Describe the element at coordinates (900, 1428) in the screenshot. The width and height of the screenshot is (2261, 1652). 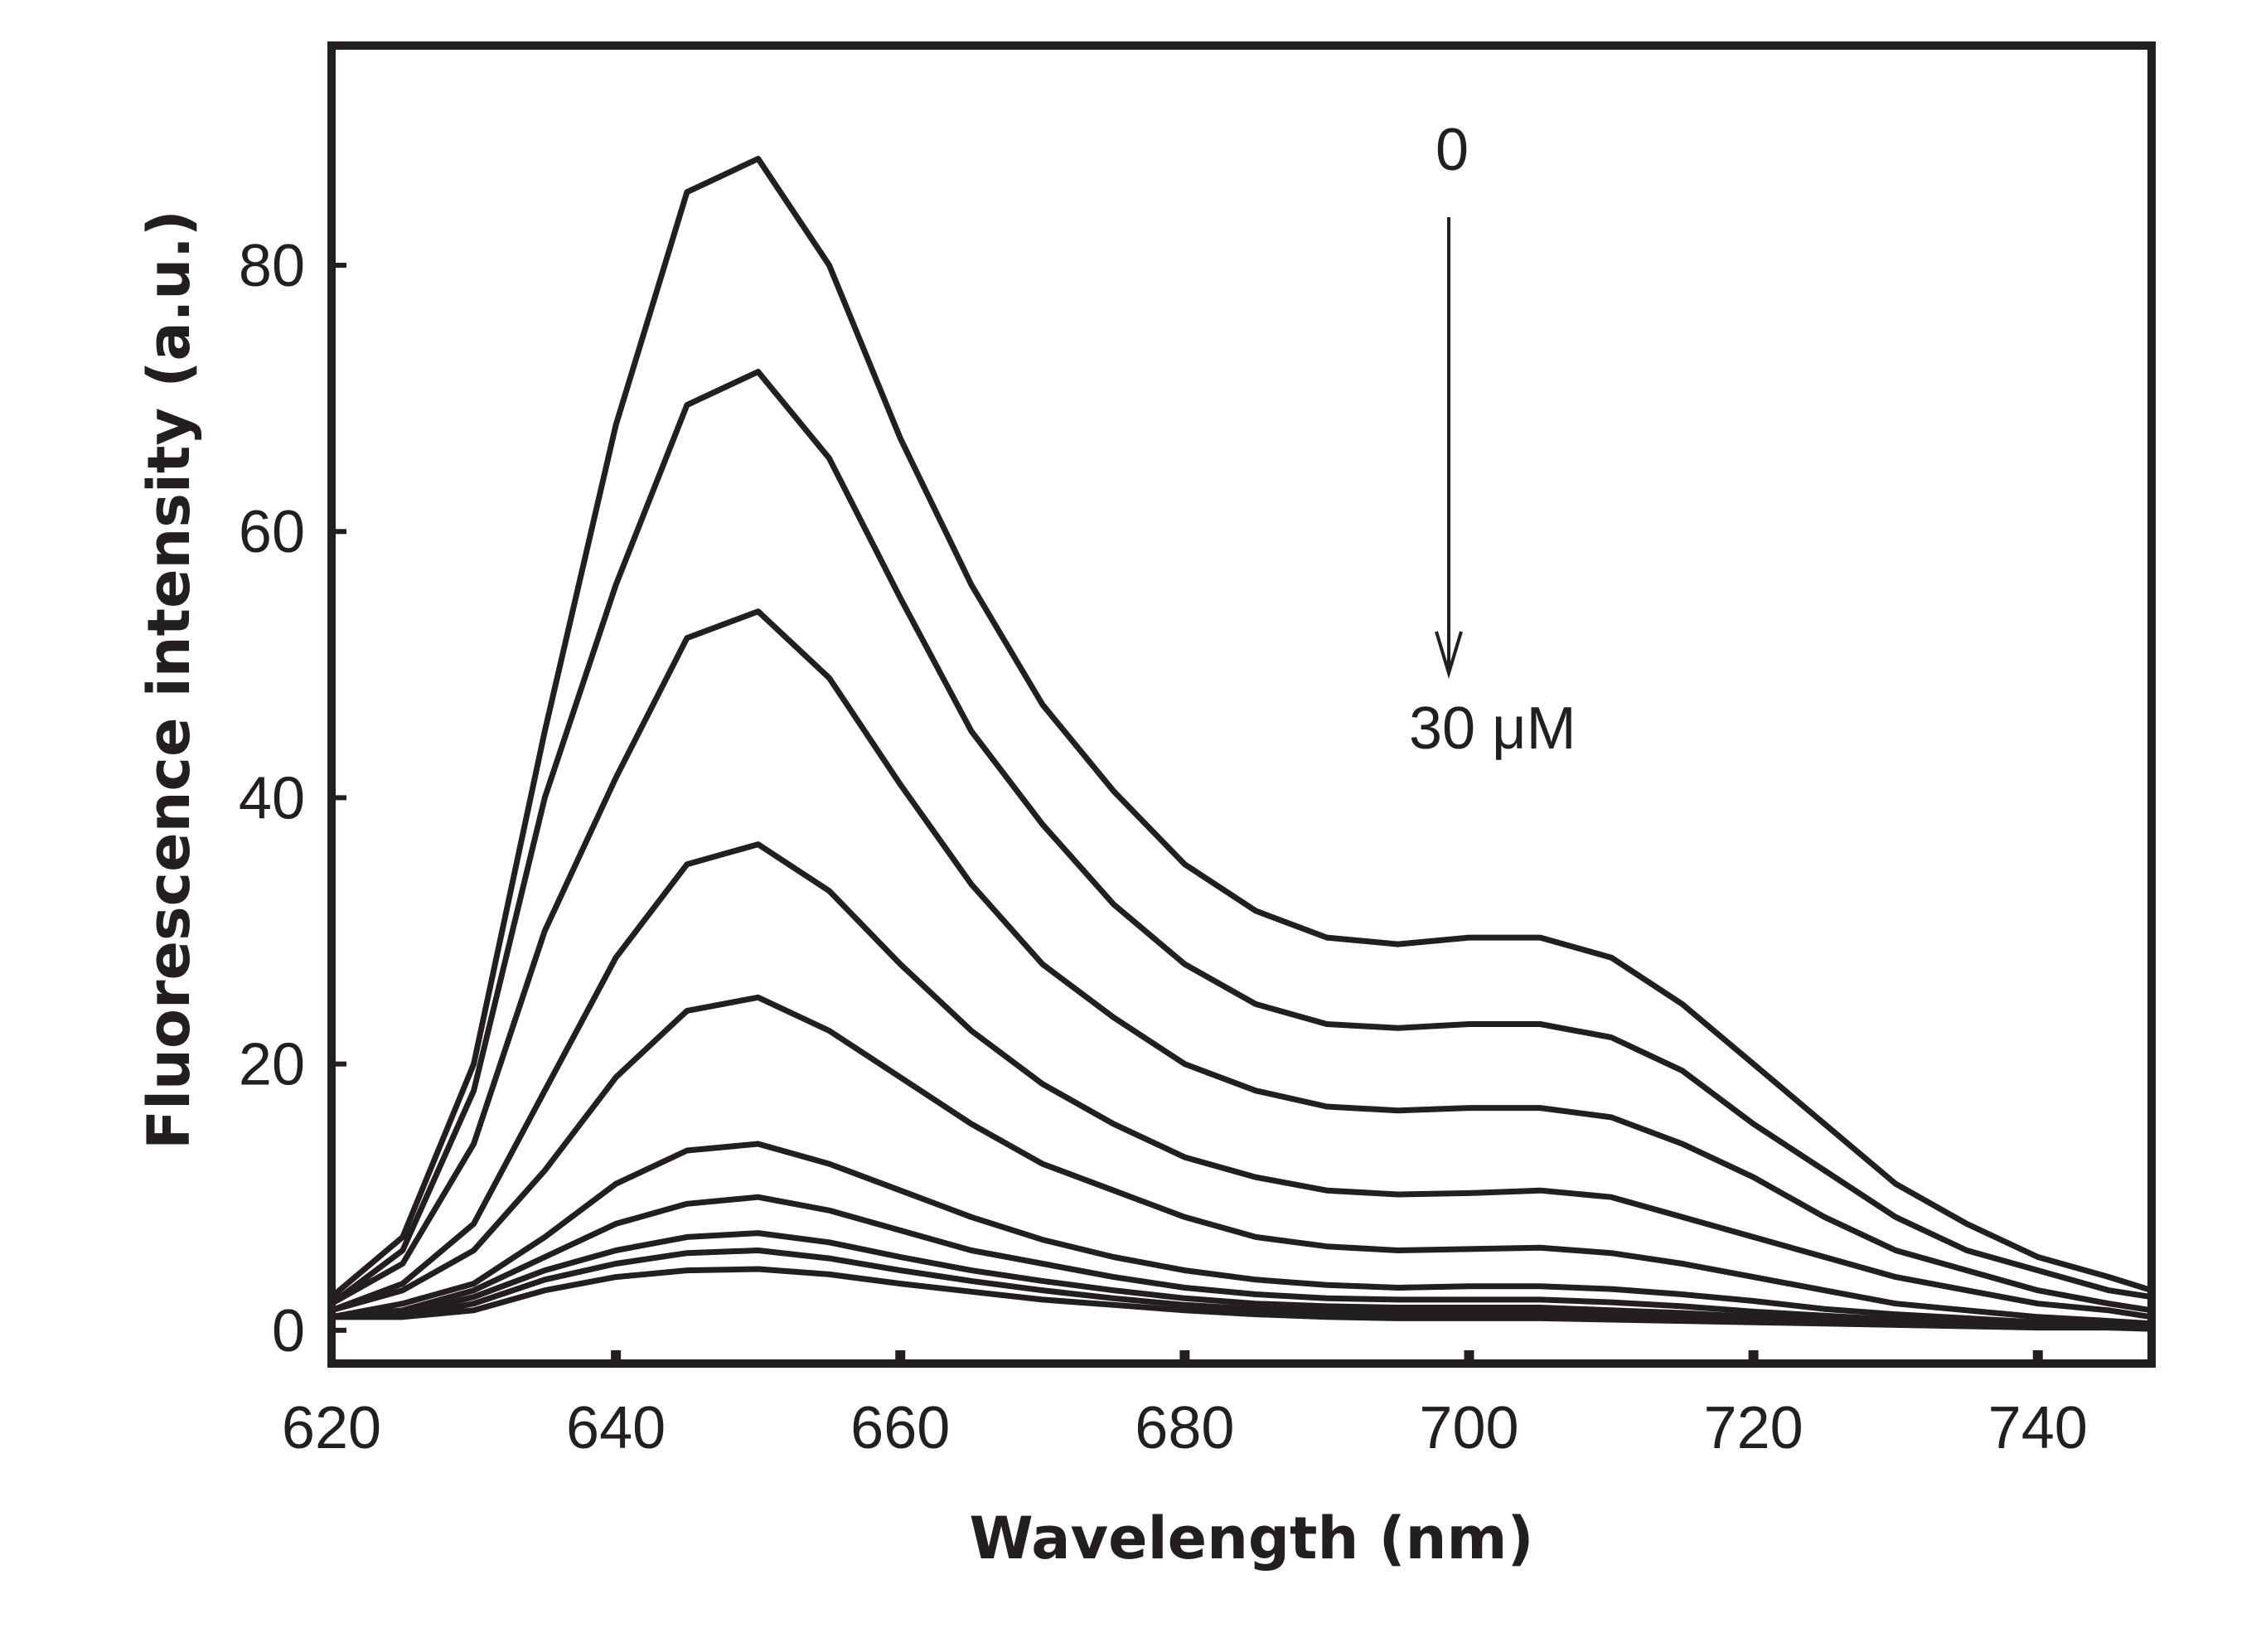
I see `x-tick-label: 660` at that location.